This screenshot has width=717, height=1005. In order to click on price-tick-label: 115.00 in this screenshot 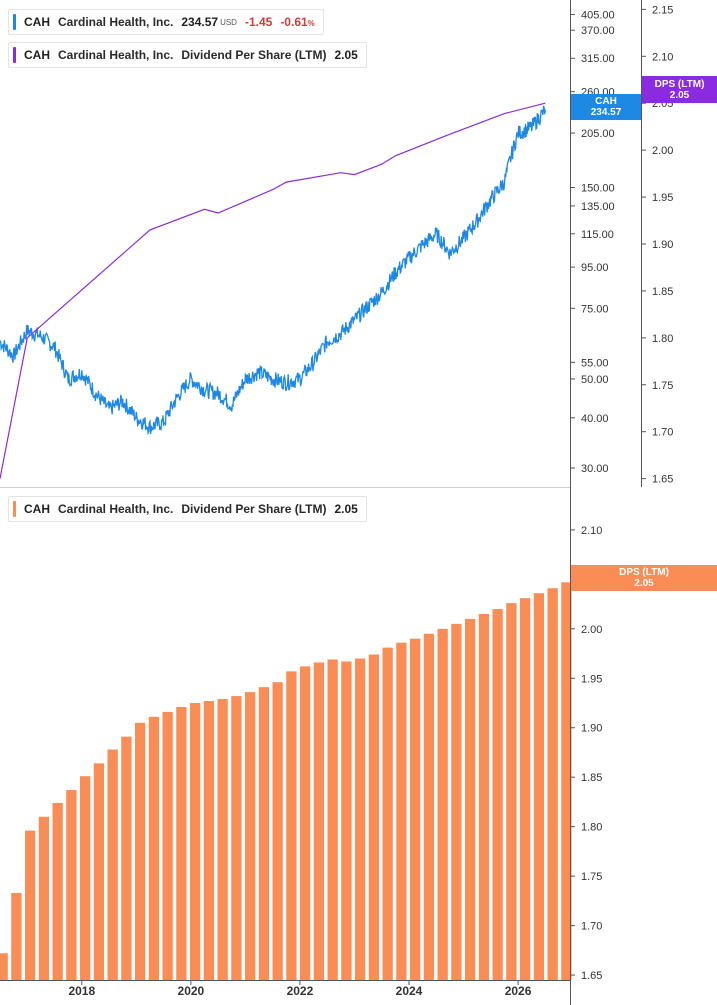, I will do `click(597, 235)`.